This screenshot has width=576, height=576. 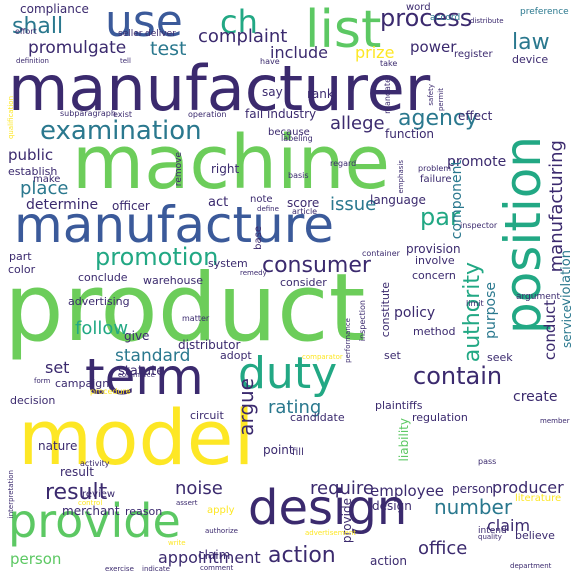 What do you see at coordinates (144, 23) in the screenshot?
I see `word-use: use` at bounding box center [144, 23].